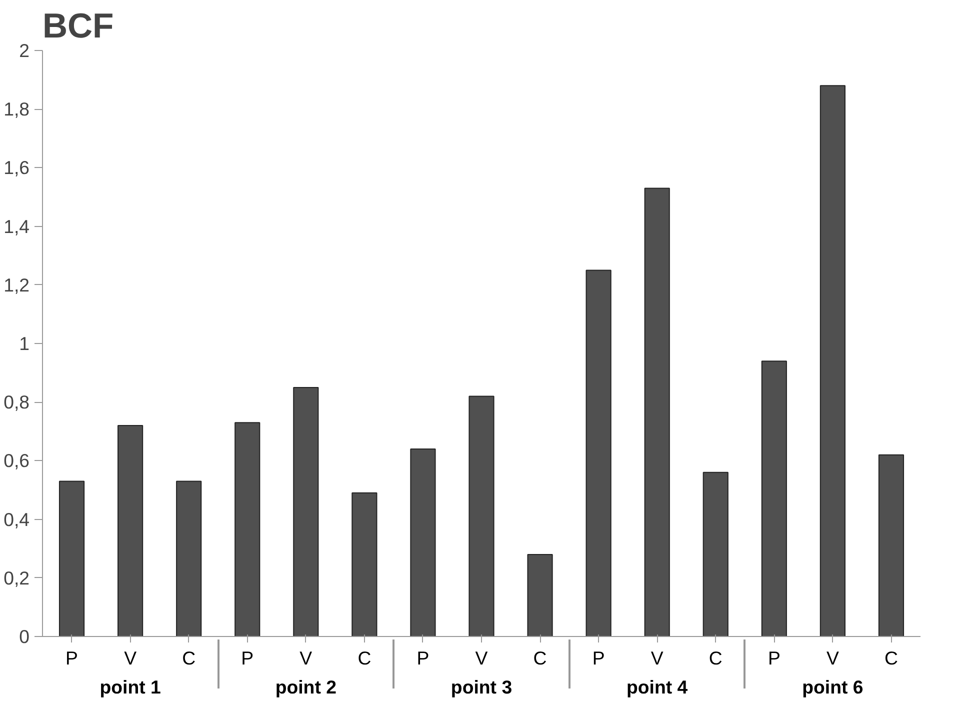  What do you see at coordinates (657, 687) in the screenshot?
I see `text: point 4` at bounding box center [657, 687].